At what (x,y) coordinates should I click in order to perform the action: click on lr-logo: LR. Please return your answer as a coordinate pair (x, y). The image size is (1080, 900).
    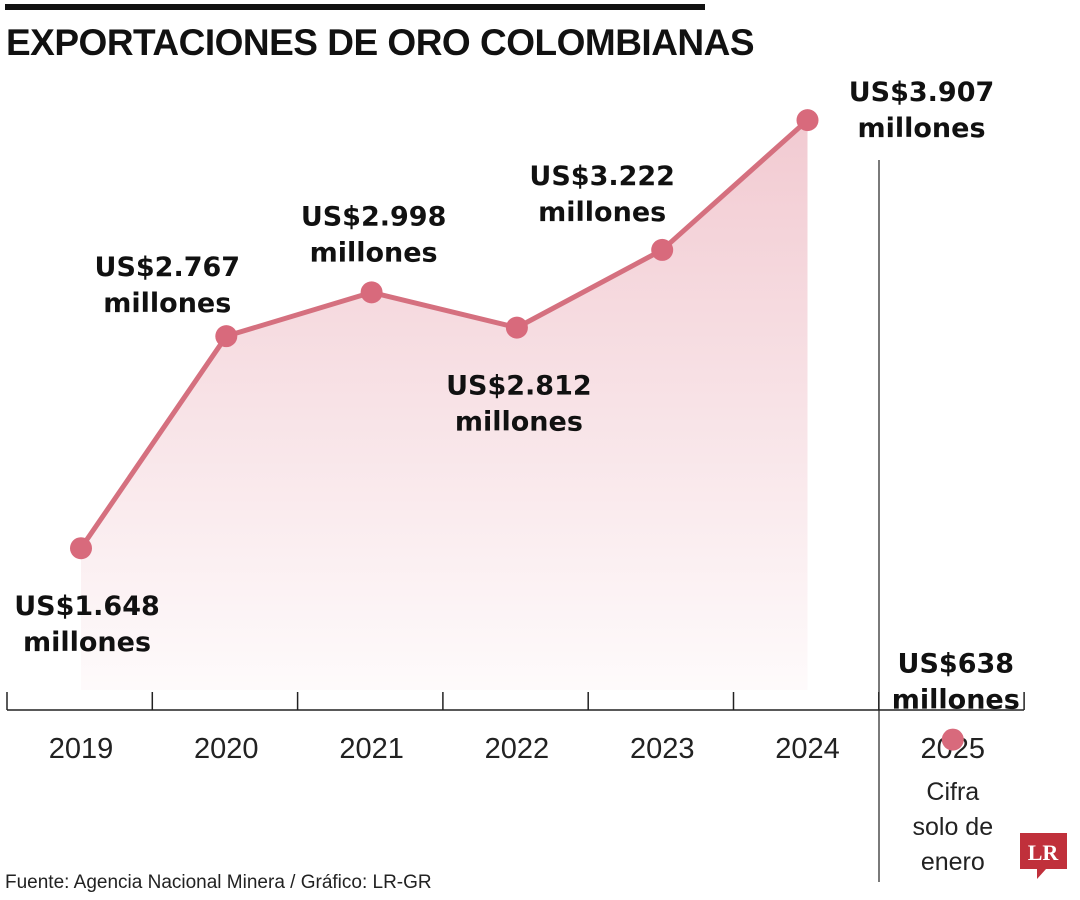
    Looking at the image, I should click on (1043, 856).